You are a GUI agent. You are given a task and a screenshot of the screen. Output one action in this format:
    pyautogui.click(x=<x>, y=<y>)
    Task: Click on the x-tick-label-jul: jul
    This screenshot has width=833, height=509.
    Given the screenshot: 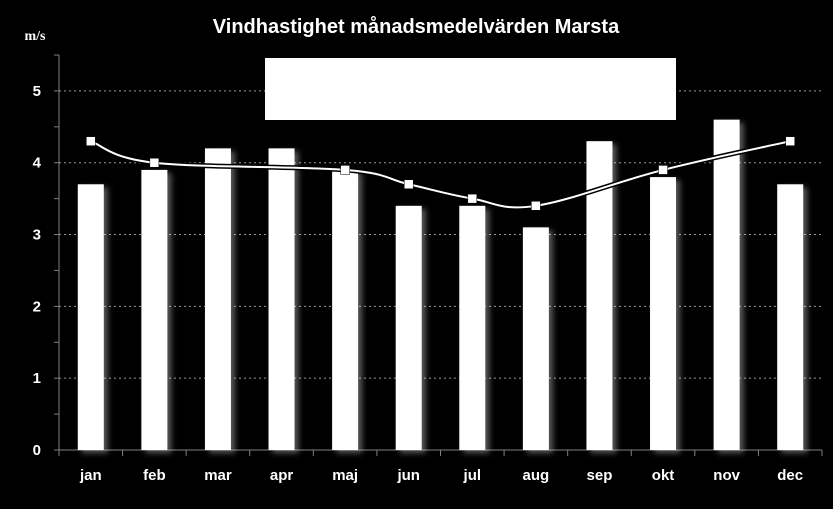 What is the action you would take?
    pyautogui.click(x=472, y=475)
    